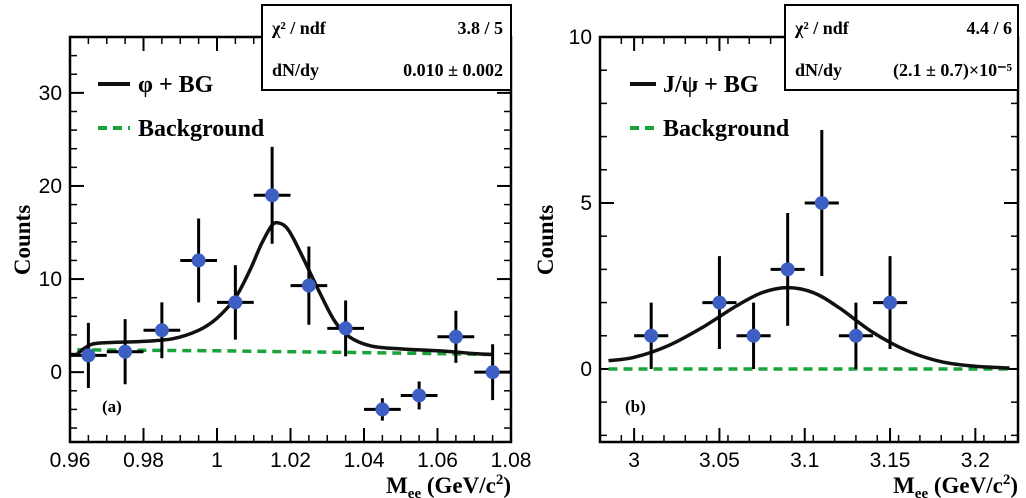 The width and height of the screenshot is (1026, 498). What do you see at coordinates (437, 460) in the screenshot?
I see `x-tick-label: 1.06` at bounding box center [437, 460].